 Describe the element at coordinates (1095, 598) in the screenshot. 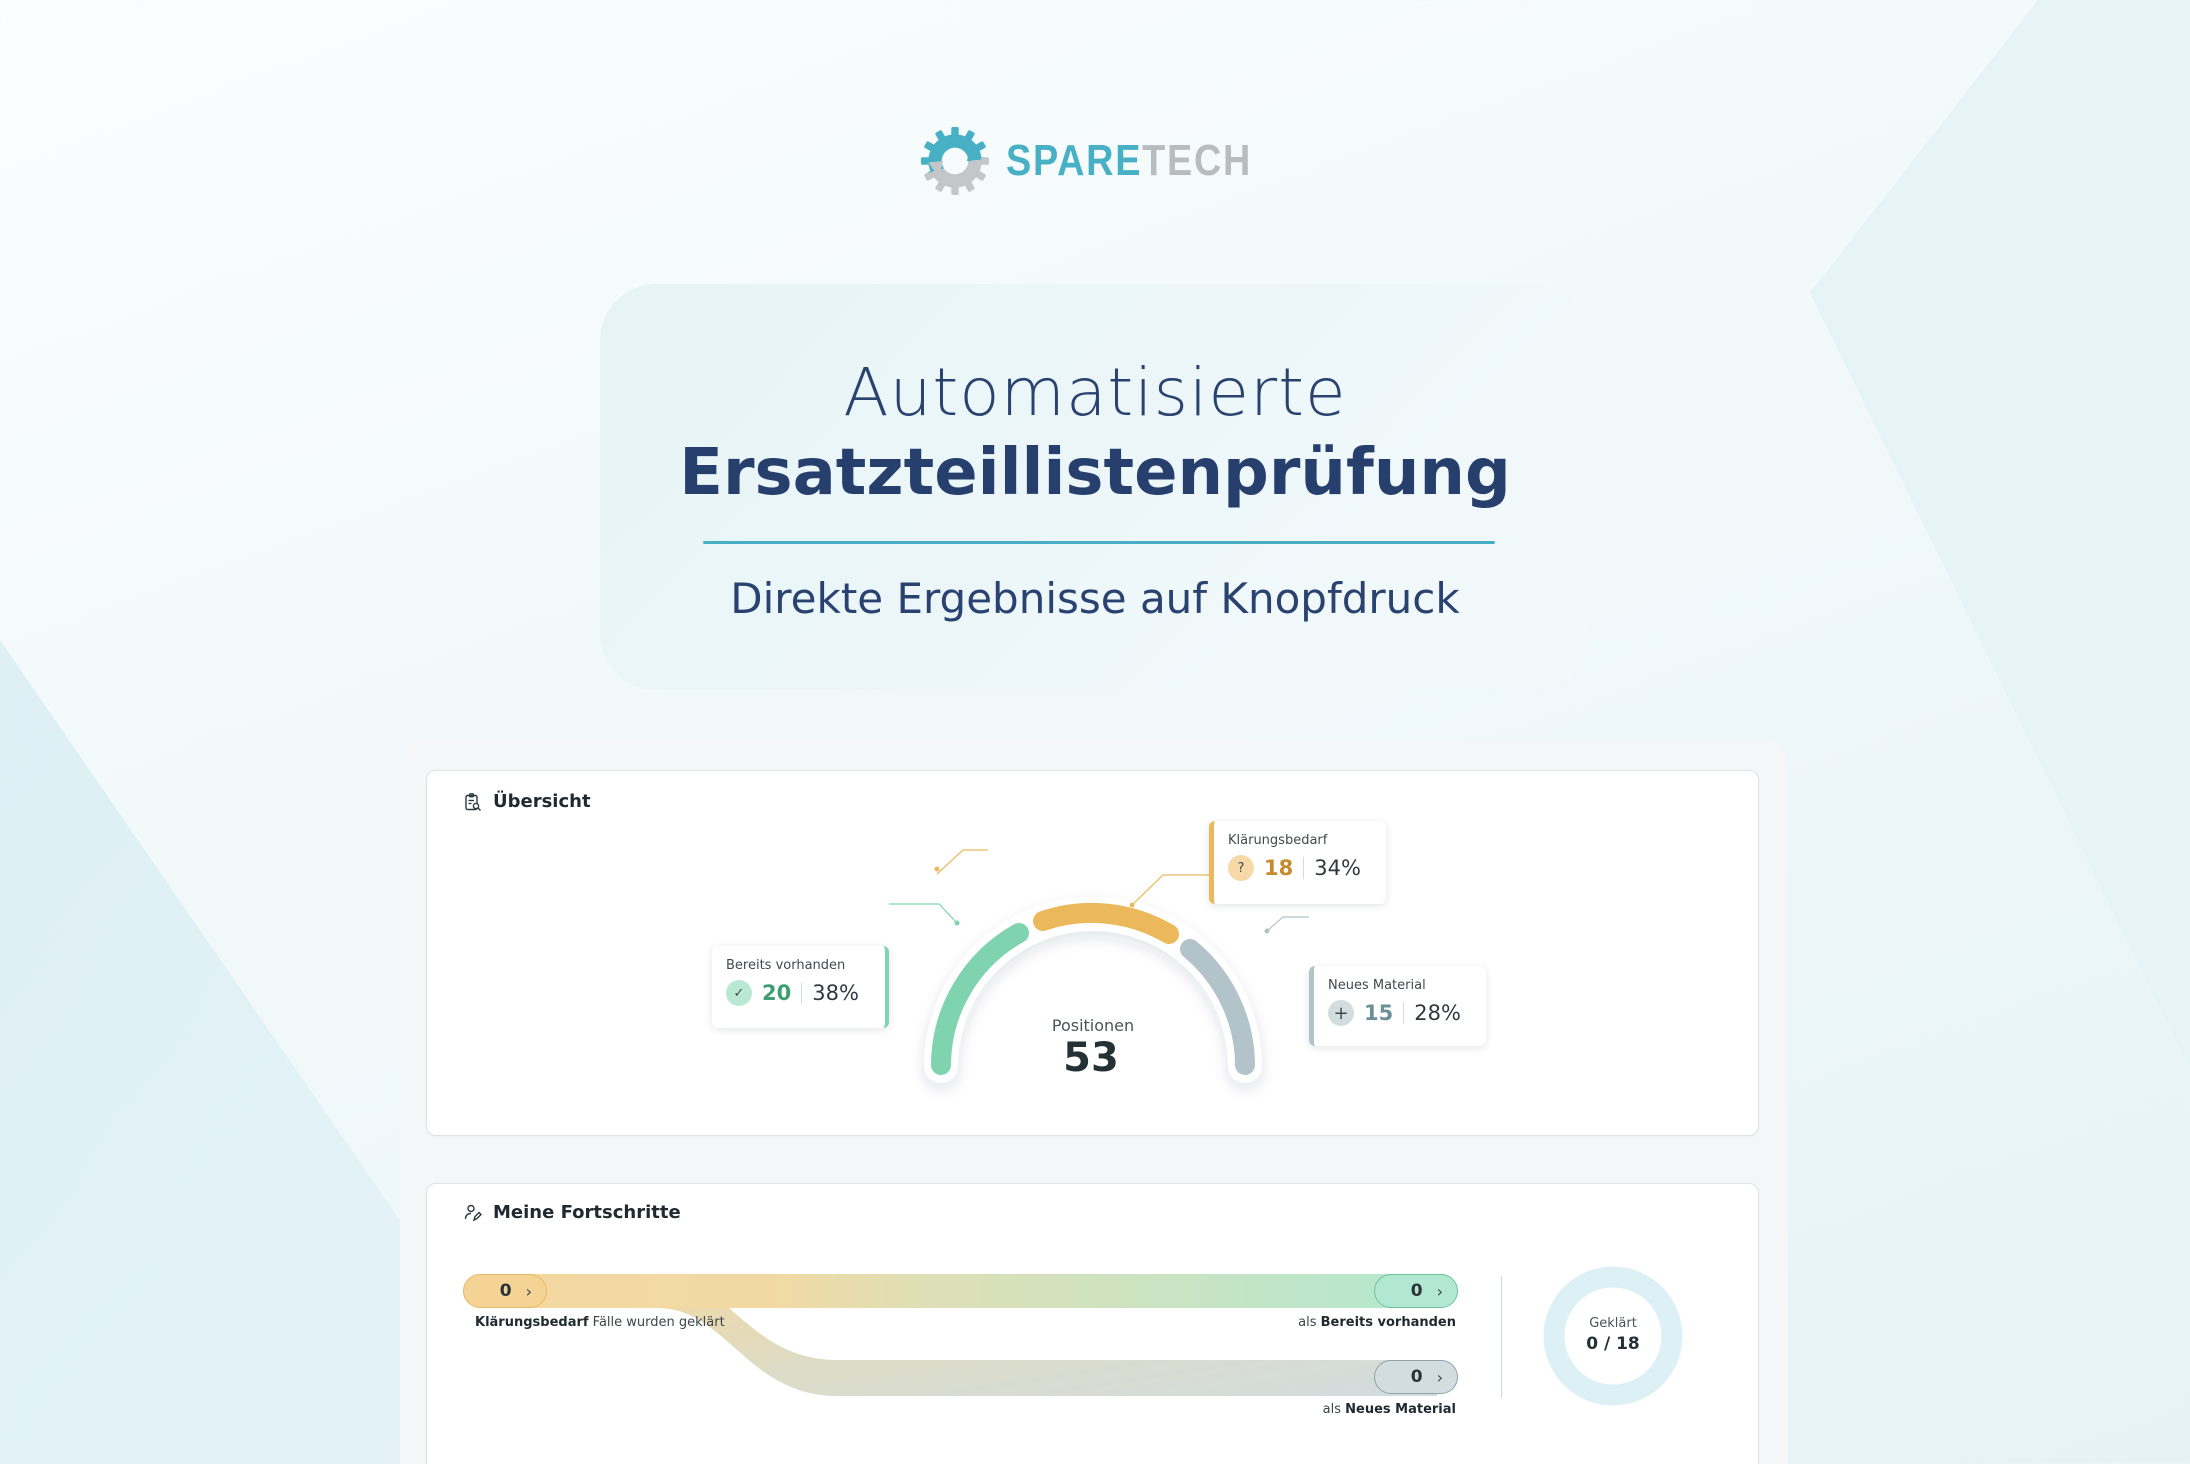

I see `hero-subtitle: Direkte Ergebnisse auf Knopfdruck` at that location.